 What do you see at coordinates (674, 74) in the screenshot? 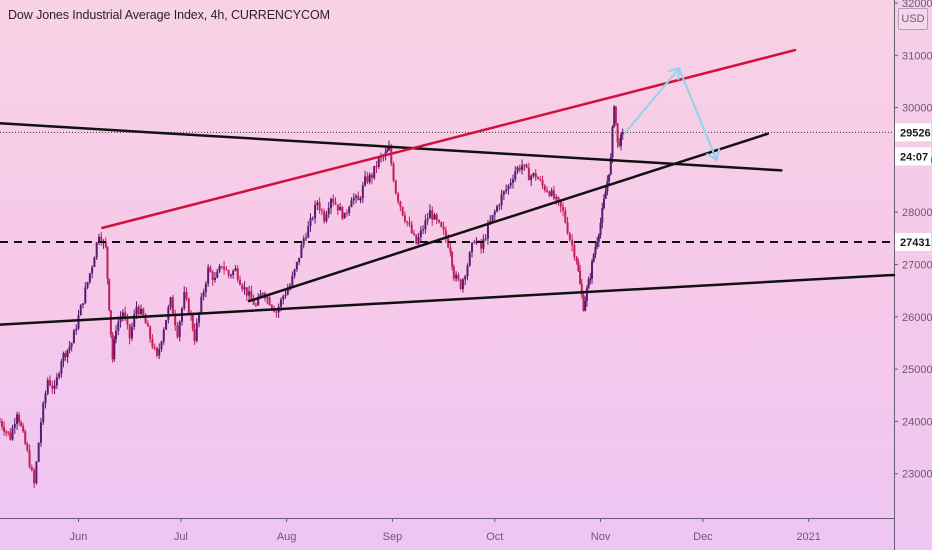
I see `projection-arrow-up-head` at bounding box center [674, 74].